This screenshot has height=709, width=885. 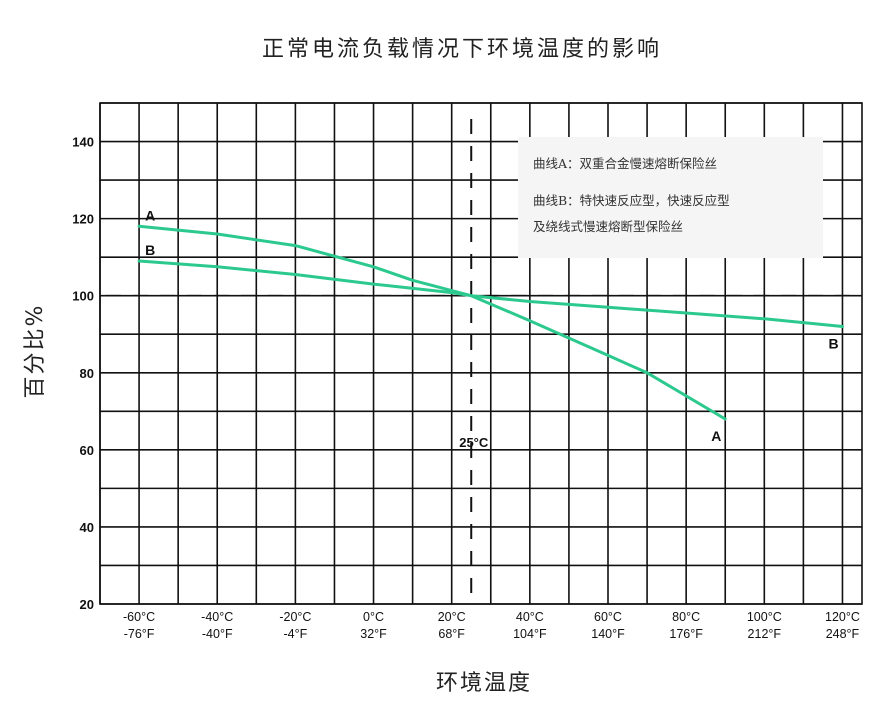 I want to click on legend-line-b: 曲线B：特快速反应型，快速反应型, so click(x=631, y=200).